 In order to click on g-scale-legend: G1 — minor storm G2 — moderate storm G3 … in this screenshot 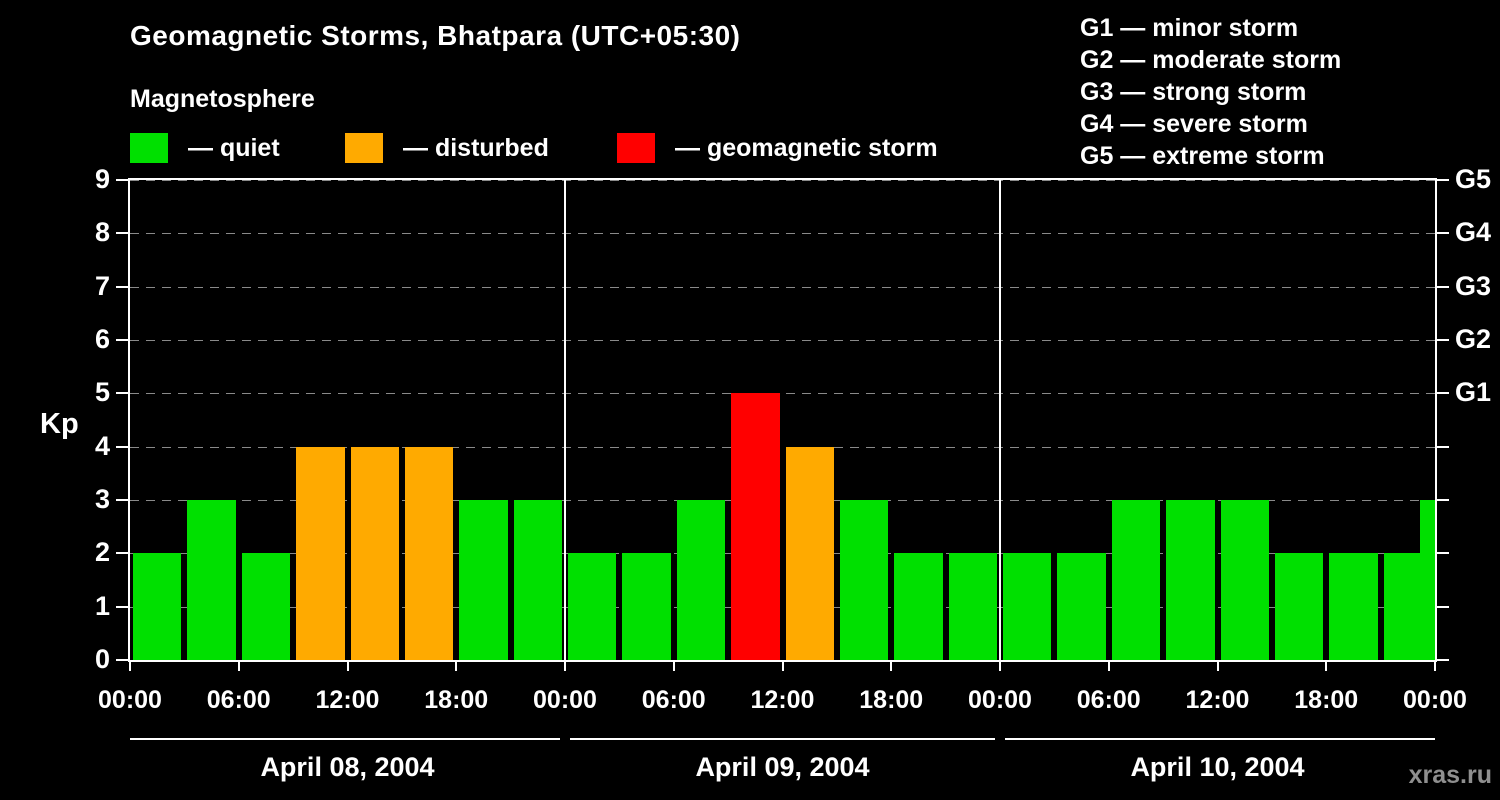, I will do `click(1210, 92)`.